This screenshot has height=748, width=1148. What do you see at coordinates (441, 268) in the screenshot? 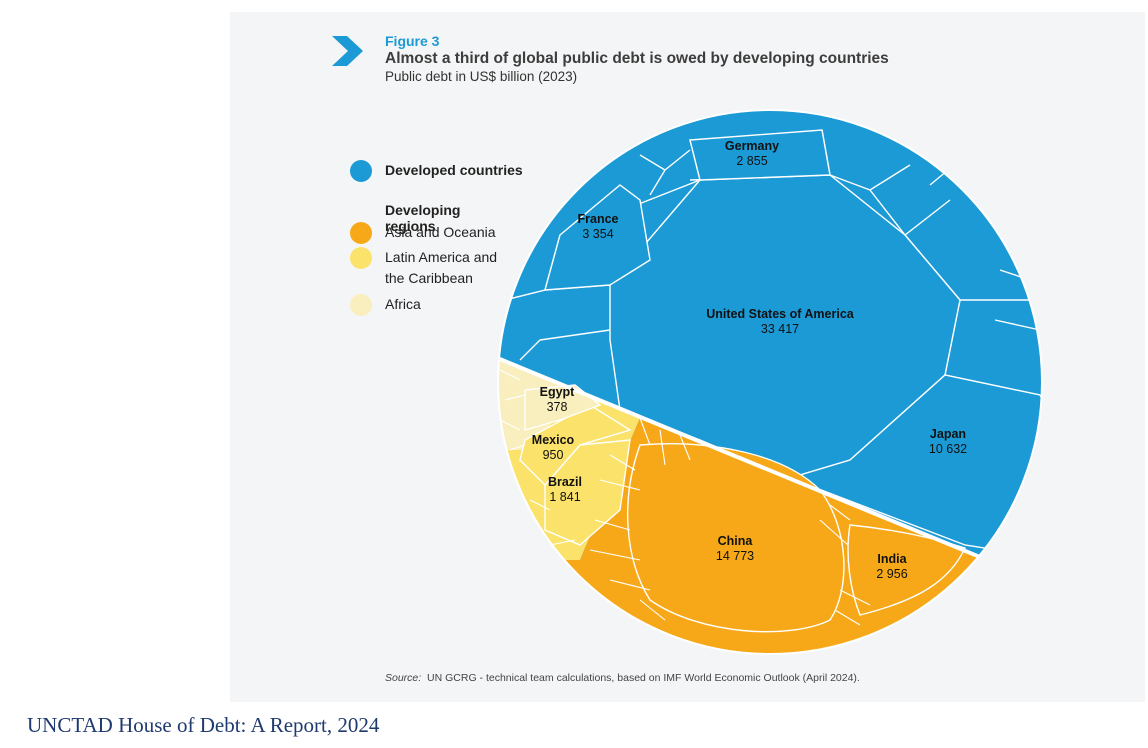
I see `legend-label-latam: Latin America and the Caribbean` at bounding box center [441, 268].